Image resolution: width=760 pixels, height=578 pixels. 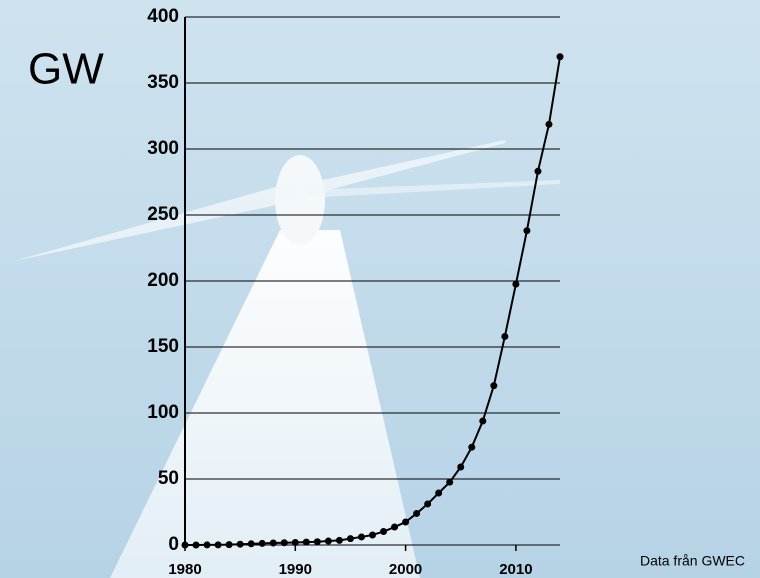 I want to click on x-tick-label: 2000, so click(x=405, y=569).